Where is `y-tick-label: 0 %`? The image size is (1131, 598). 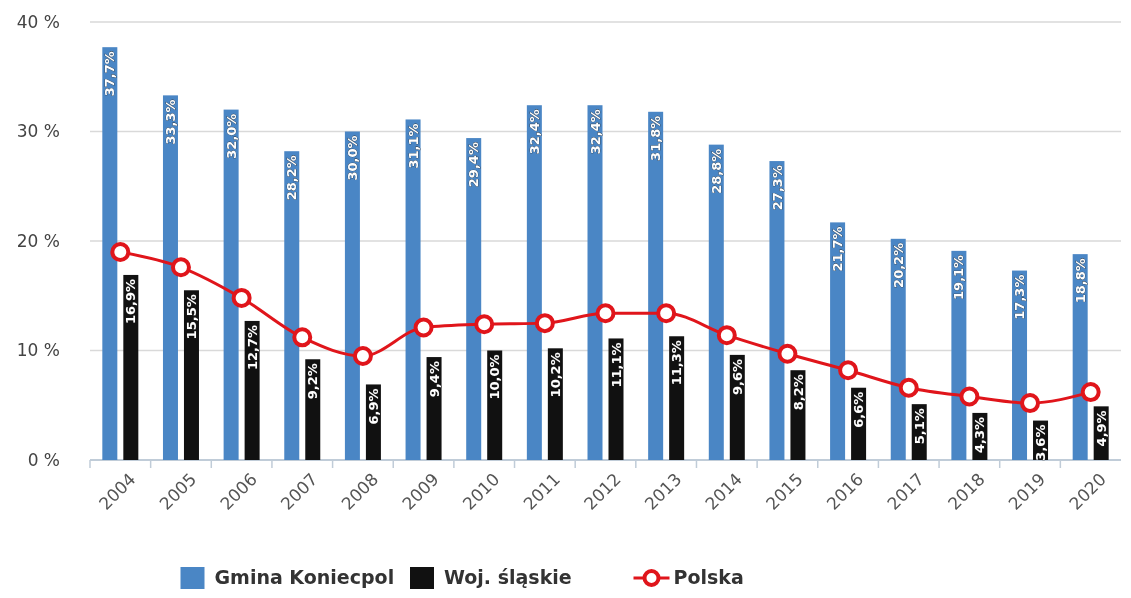 y-tick-label: 0 % is located at coordinates (43, 459).